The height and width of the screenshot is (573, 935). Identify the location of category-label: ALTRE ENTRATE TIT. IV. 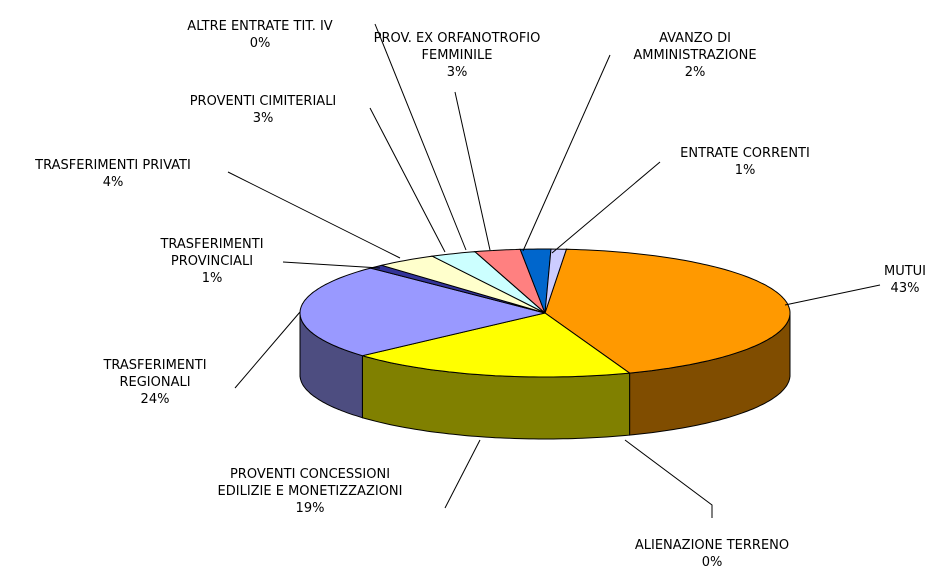
(260, 26).